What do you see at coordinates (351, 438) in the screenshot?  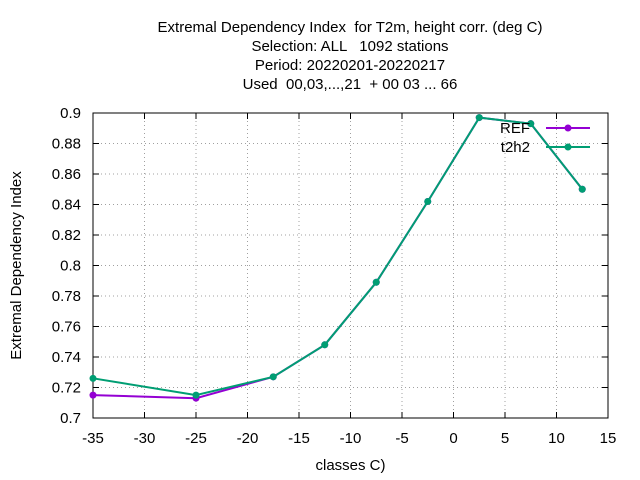 I see `x-tick-label: -10` at bounding box center [351, 438].